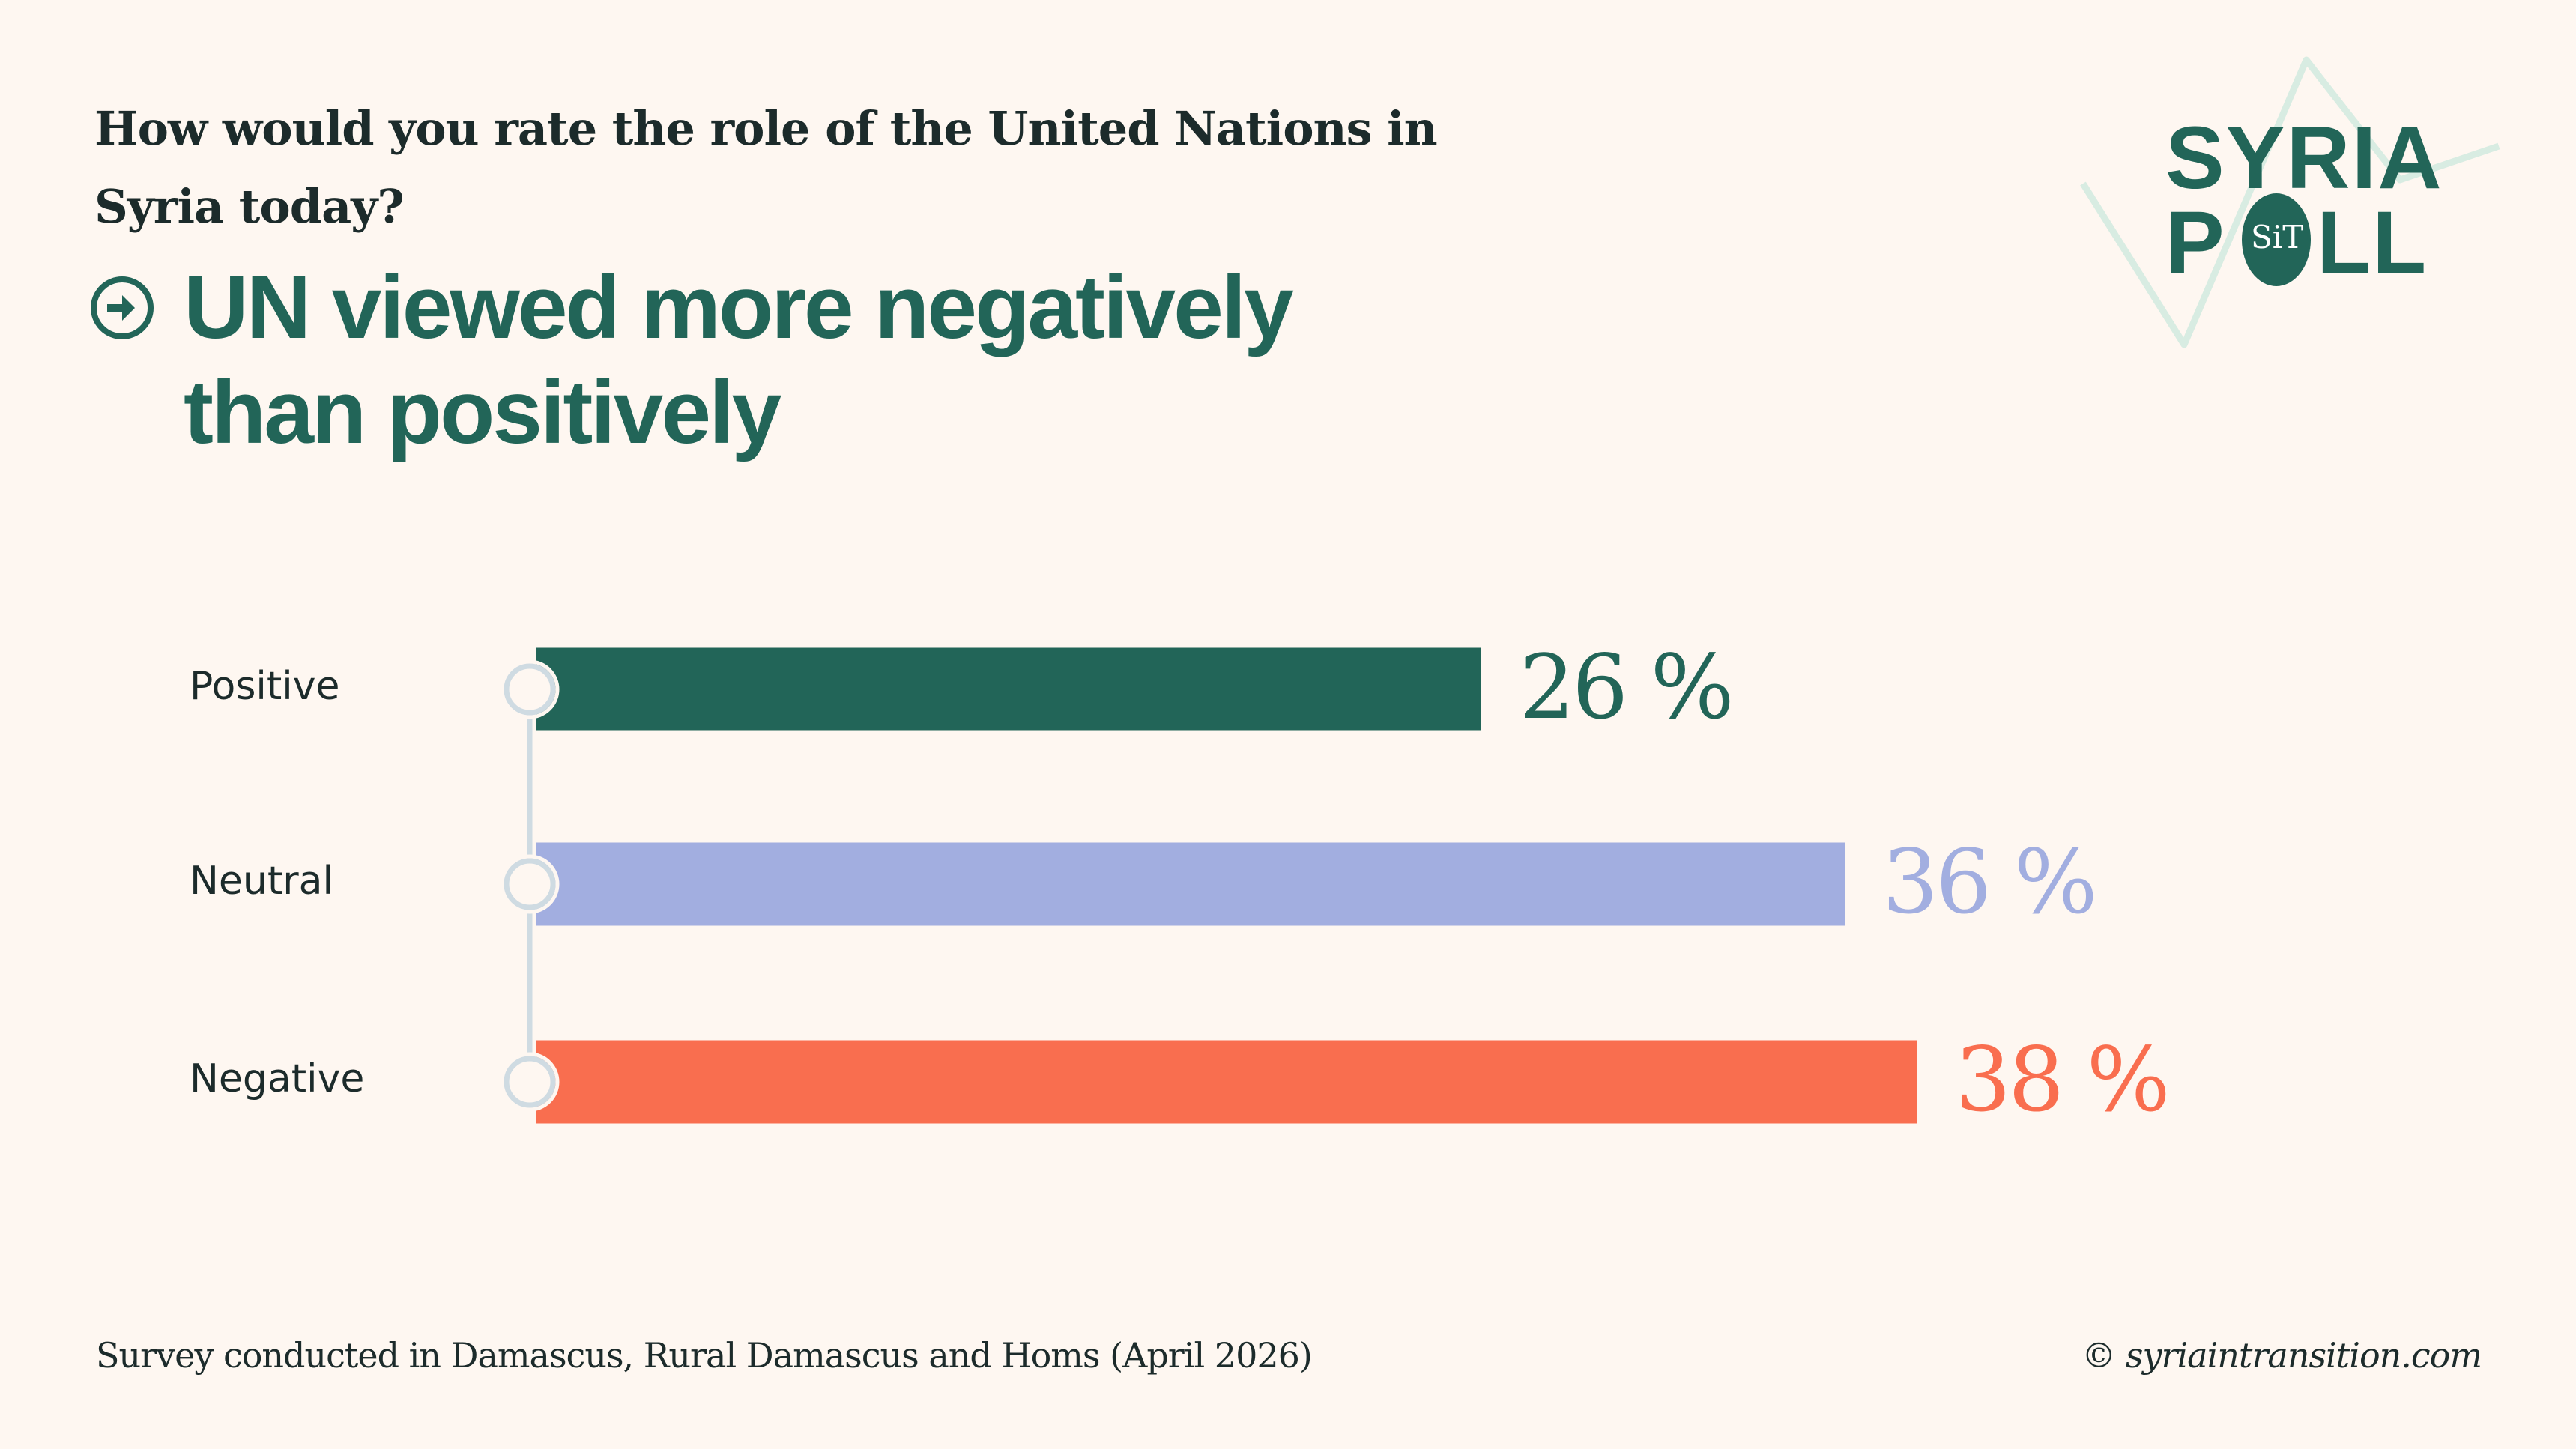  Describe the element at coordinates (1226, 1082) in the screenshot. I see `bar-negative` at that location.